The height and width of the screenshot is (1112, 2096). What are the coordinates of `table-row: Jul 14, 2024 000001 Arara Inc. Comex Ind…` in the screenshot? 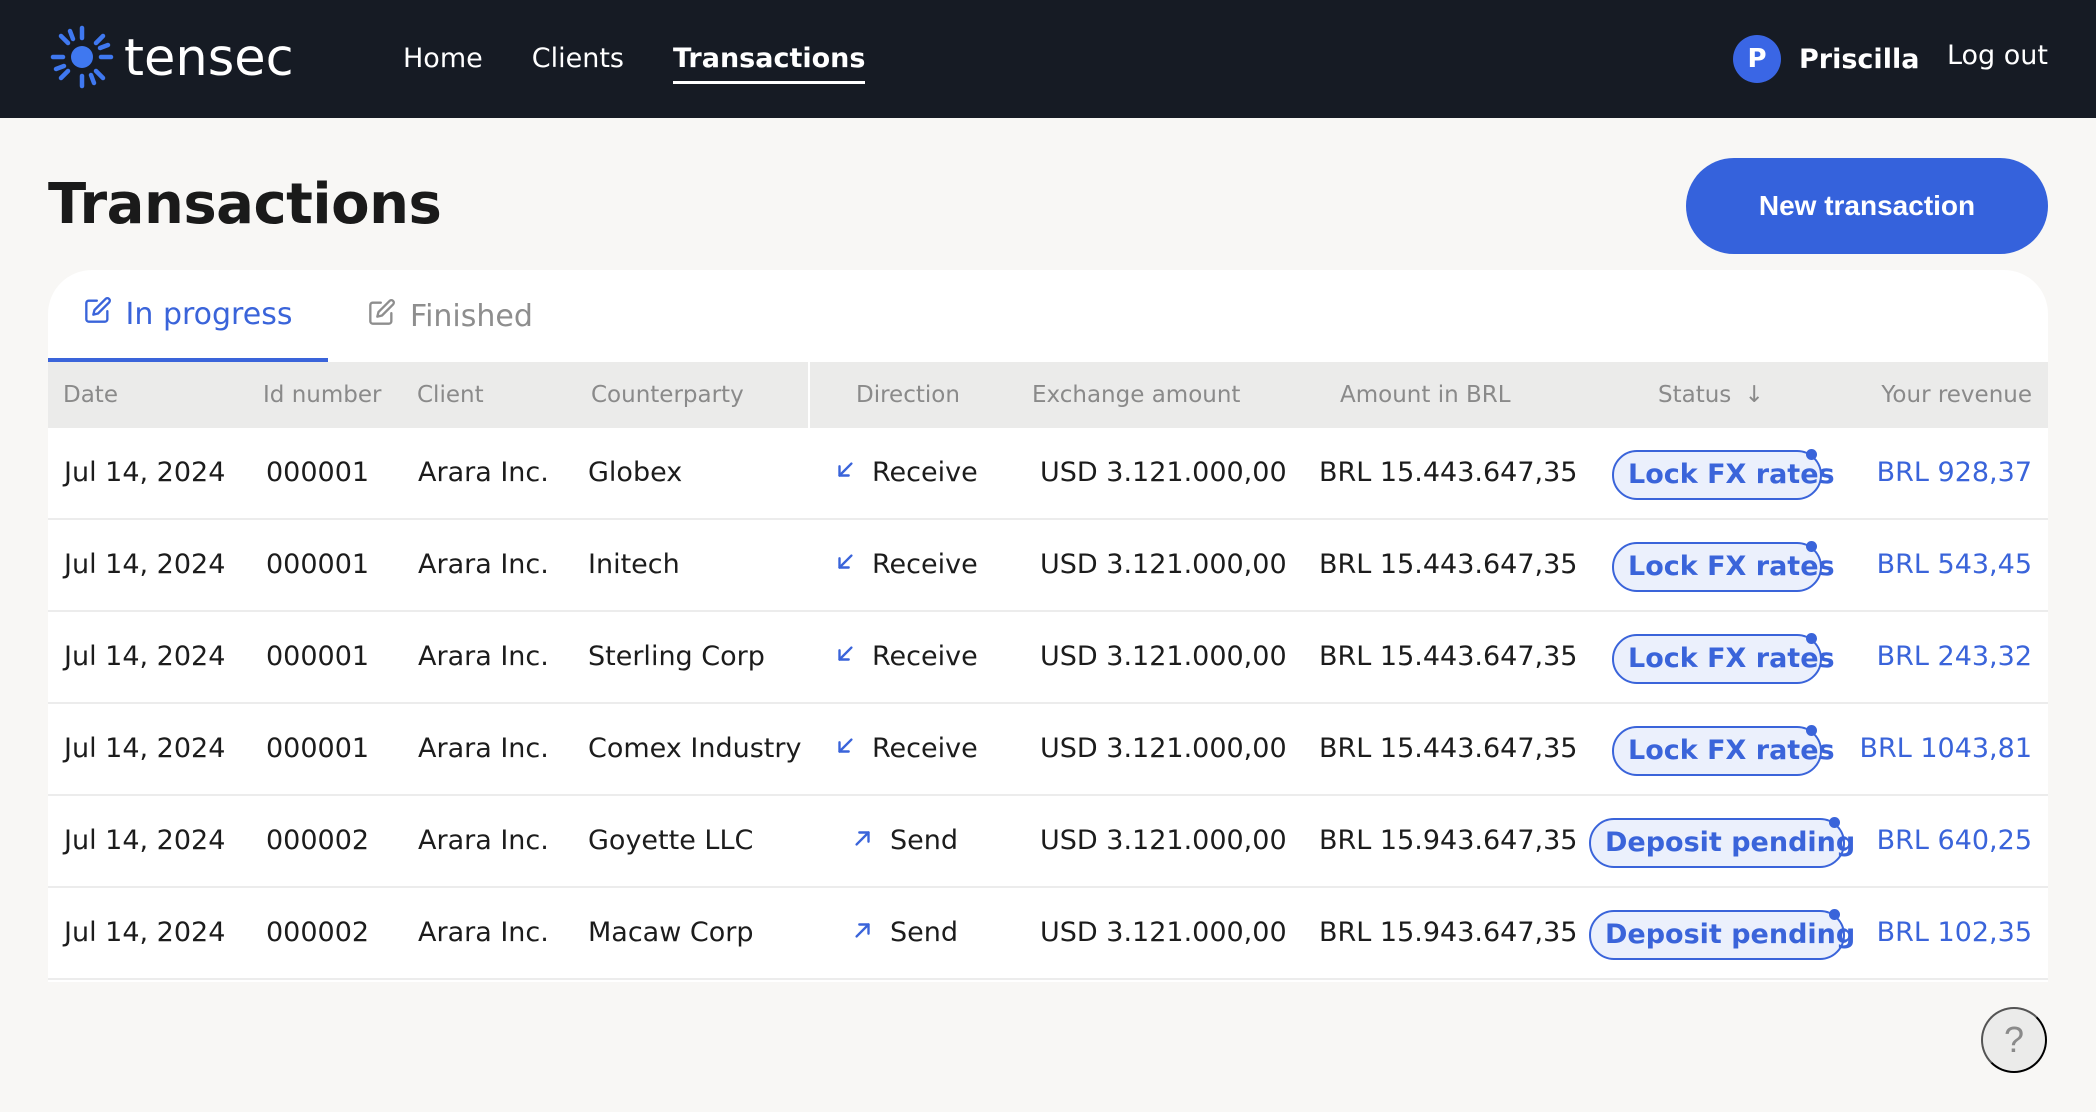 It's located at (1048, 750).